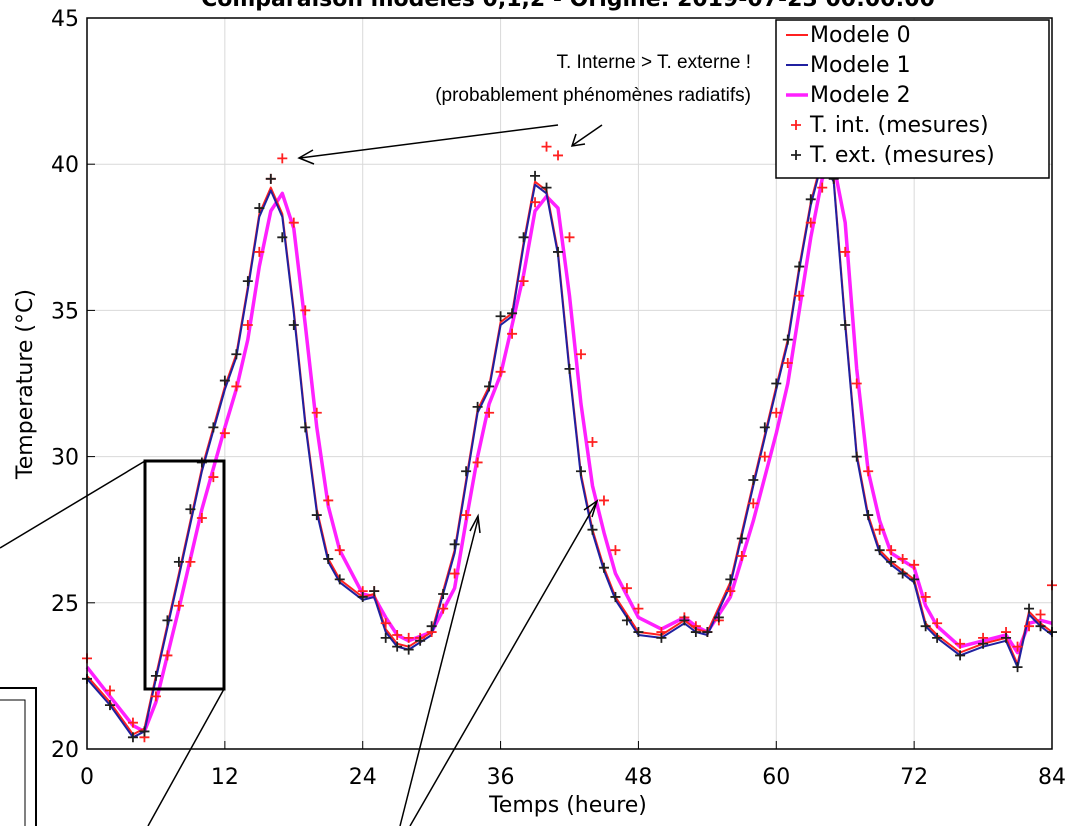 The width and height of the screenshot is (1068, 826). What do you see at coordinates (593, 95) in the screenshot?
I see `annotation-line-2: (probablement phénomènes radiatifs)` at bounding box center [593, 95].